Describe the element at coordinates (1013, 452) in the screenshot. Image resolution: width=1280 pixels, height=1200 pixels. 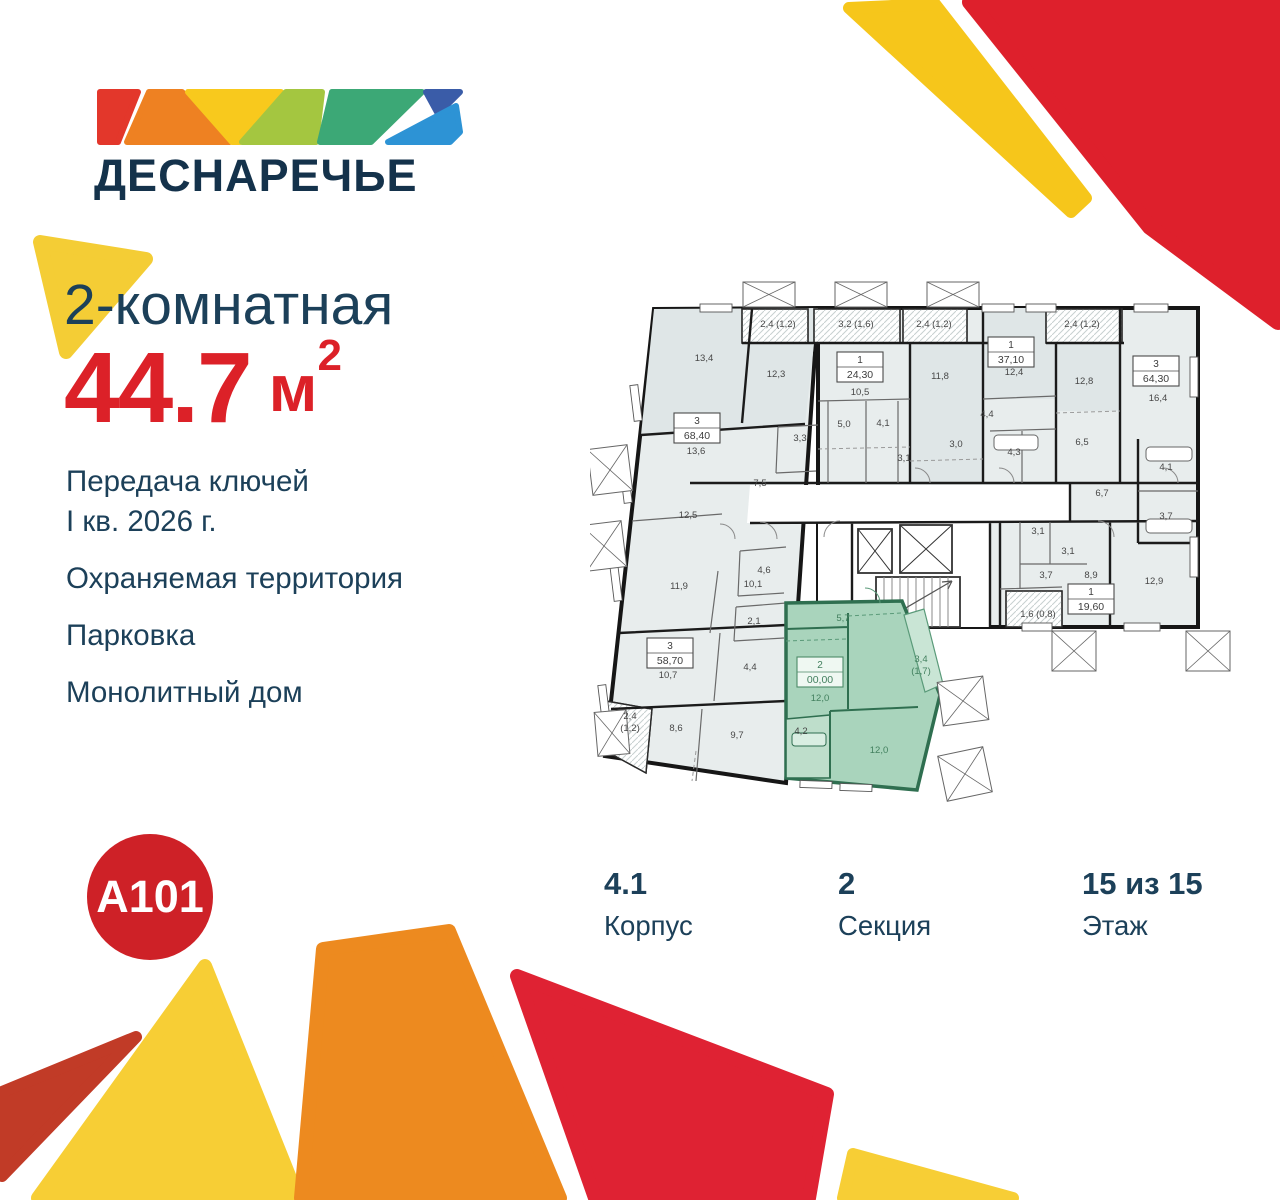
I see `room-area-label: 4,3` at that location.